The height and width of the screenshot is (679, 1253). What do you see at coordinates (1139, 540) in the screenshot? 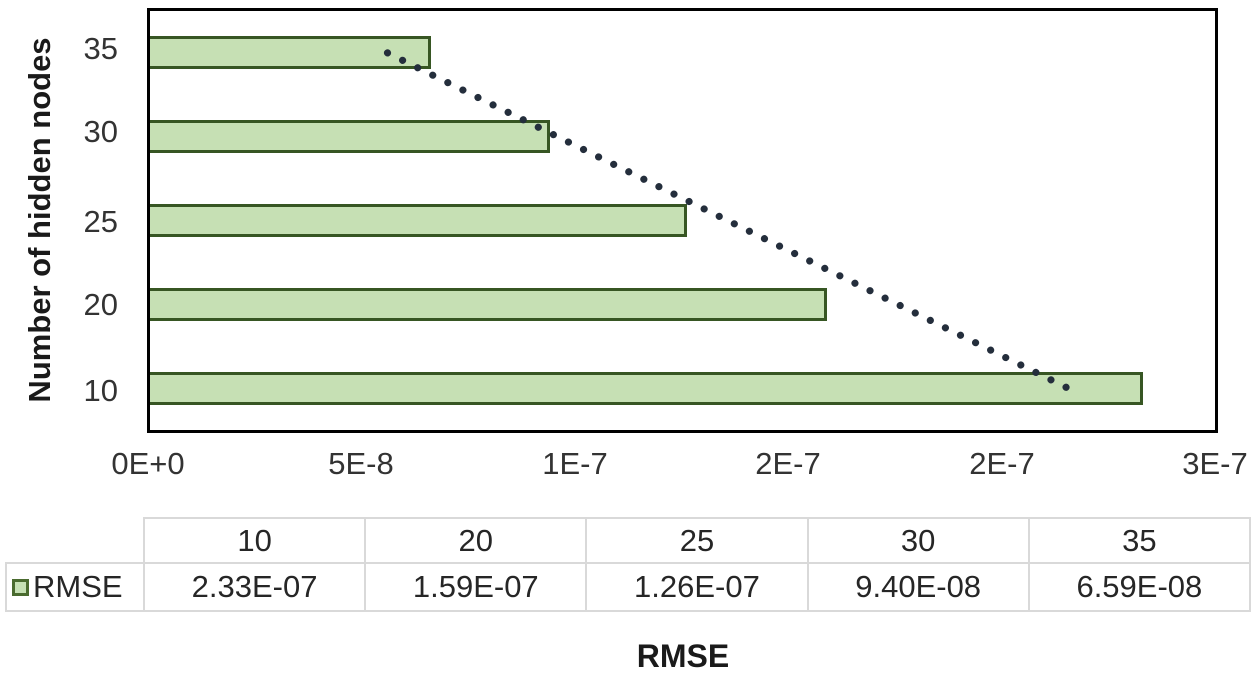
I see `table-col-header: 35` at bounding box center [1139, 540].